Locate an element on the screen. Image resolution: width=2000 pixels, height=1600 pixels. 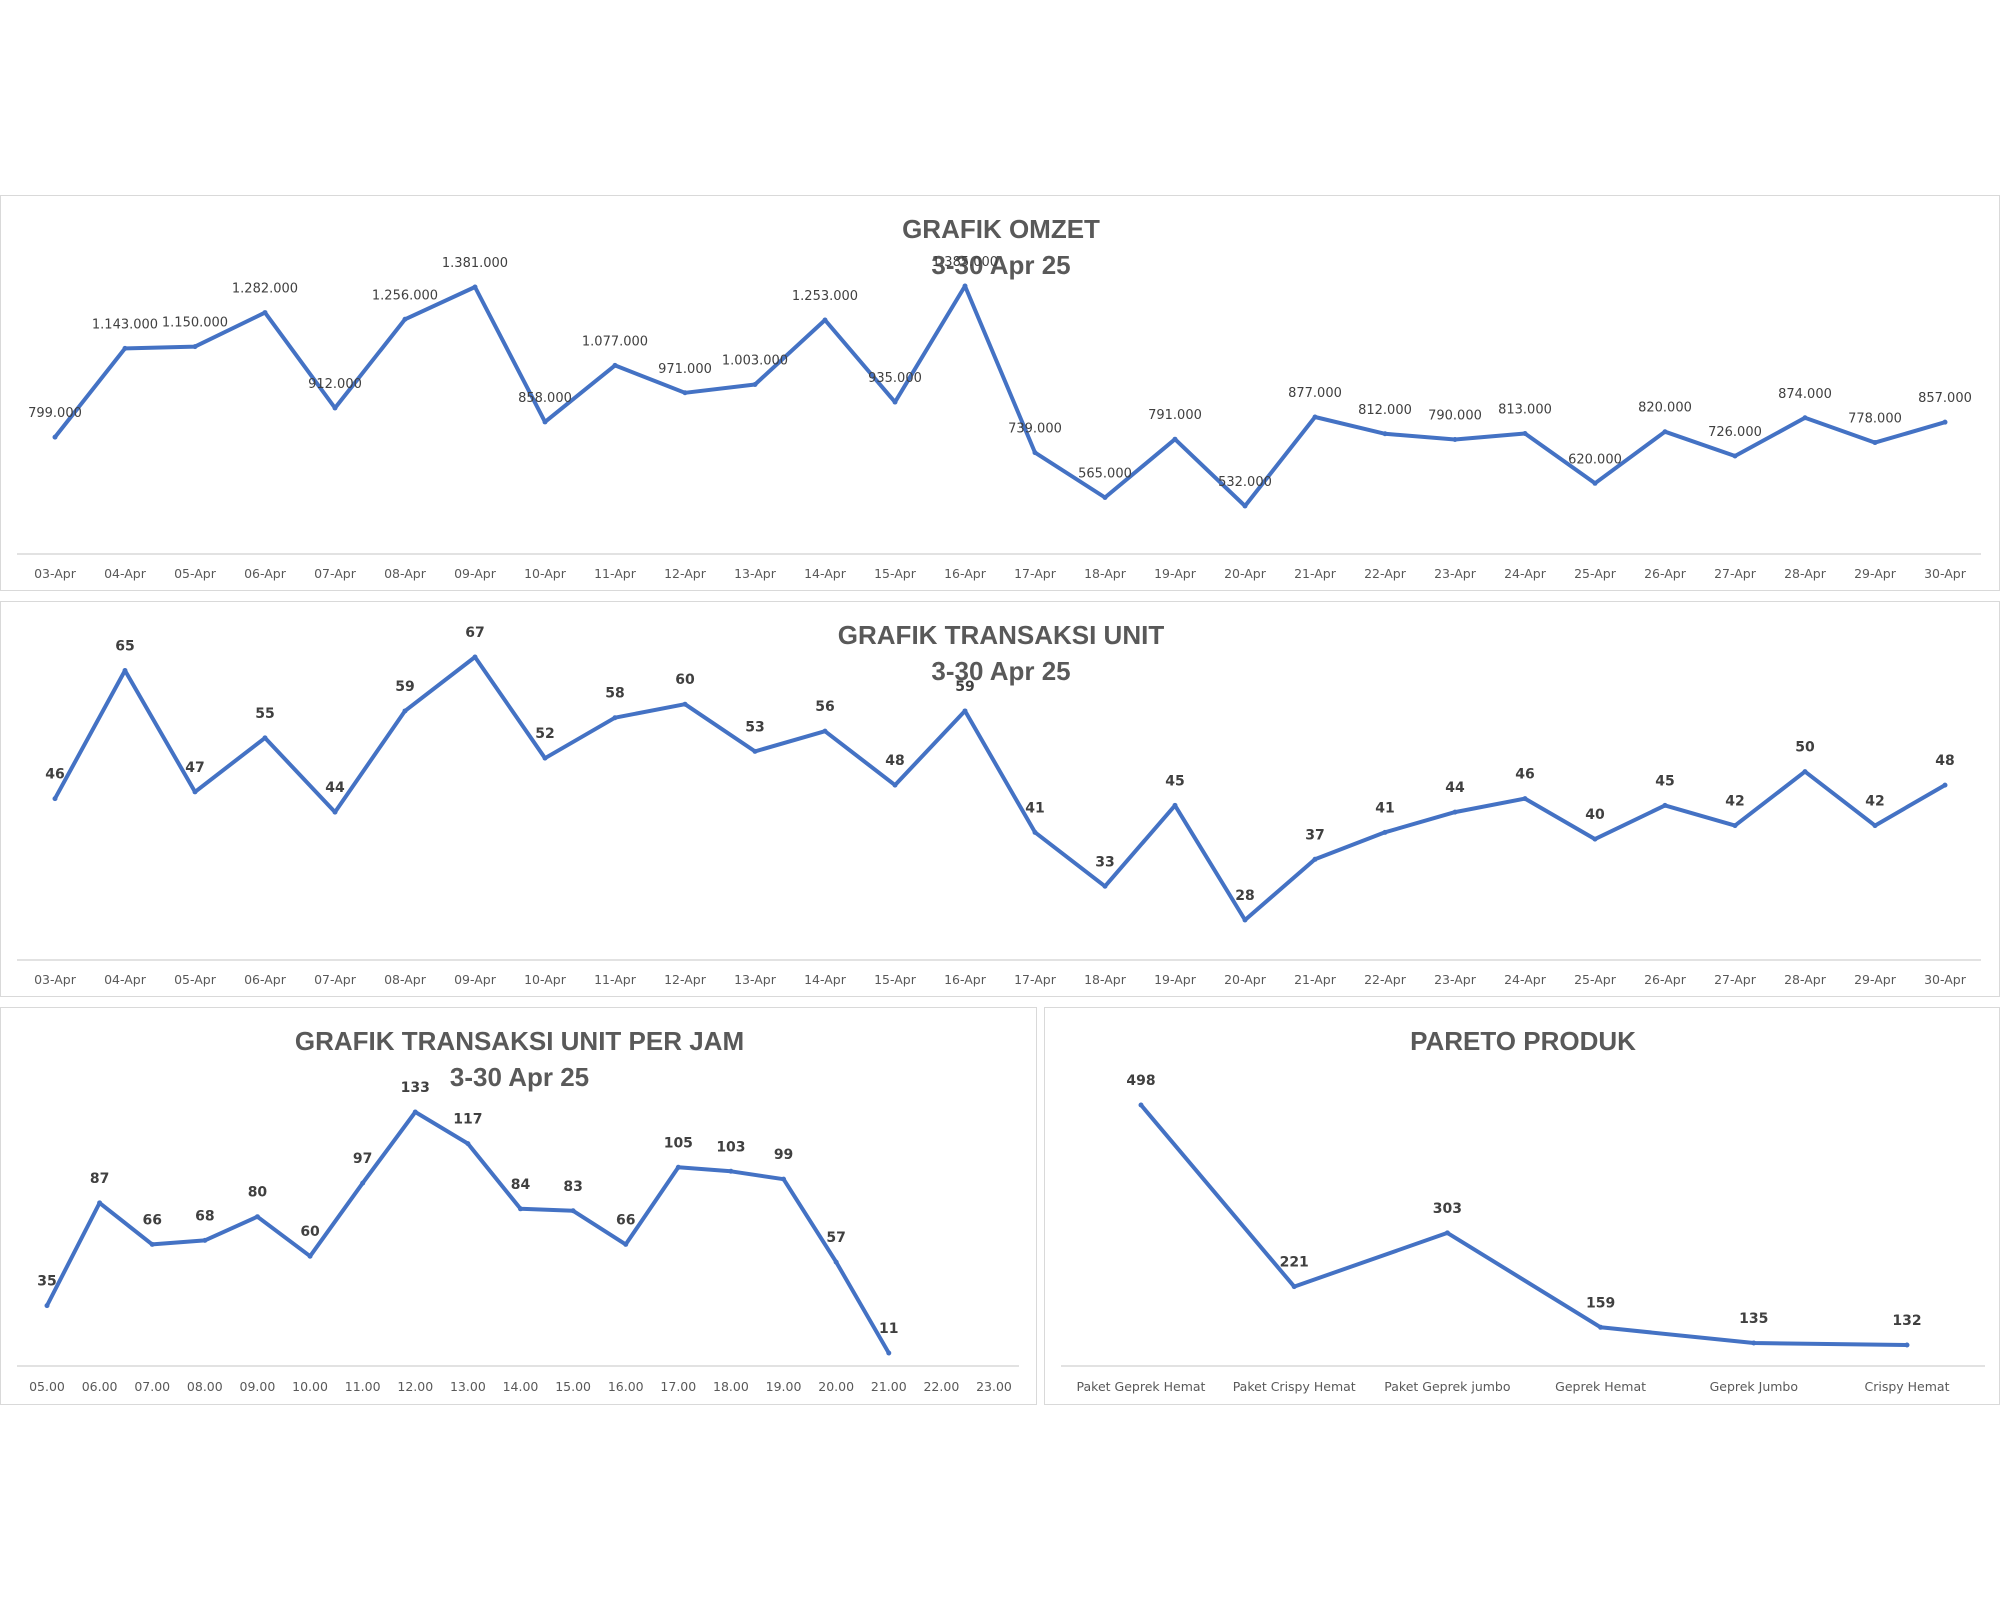
x-tick-label: 14.00 is located at coordinates (521, 1386).